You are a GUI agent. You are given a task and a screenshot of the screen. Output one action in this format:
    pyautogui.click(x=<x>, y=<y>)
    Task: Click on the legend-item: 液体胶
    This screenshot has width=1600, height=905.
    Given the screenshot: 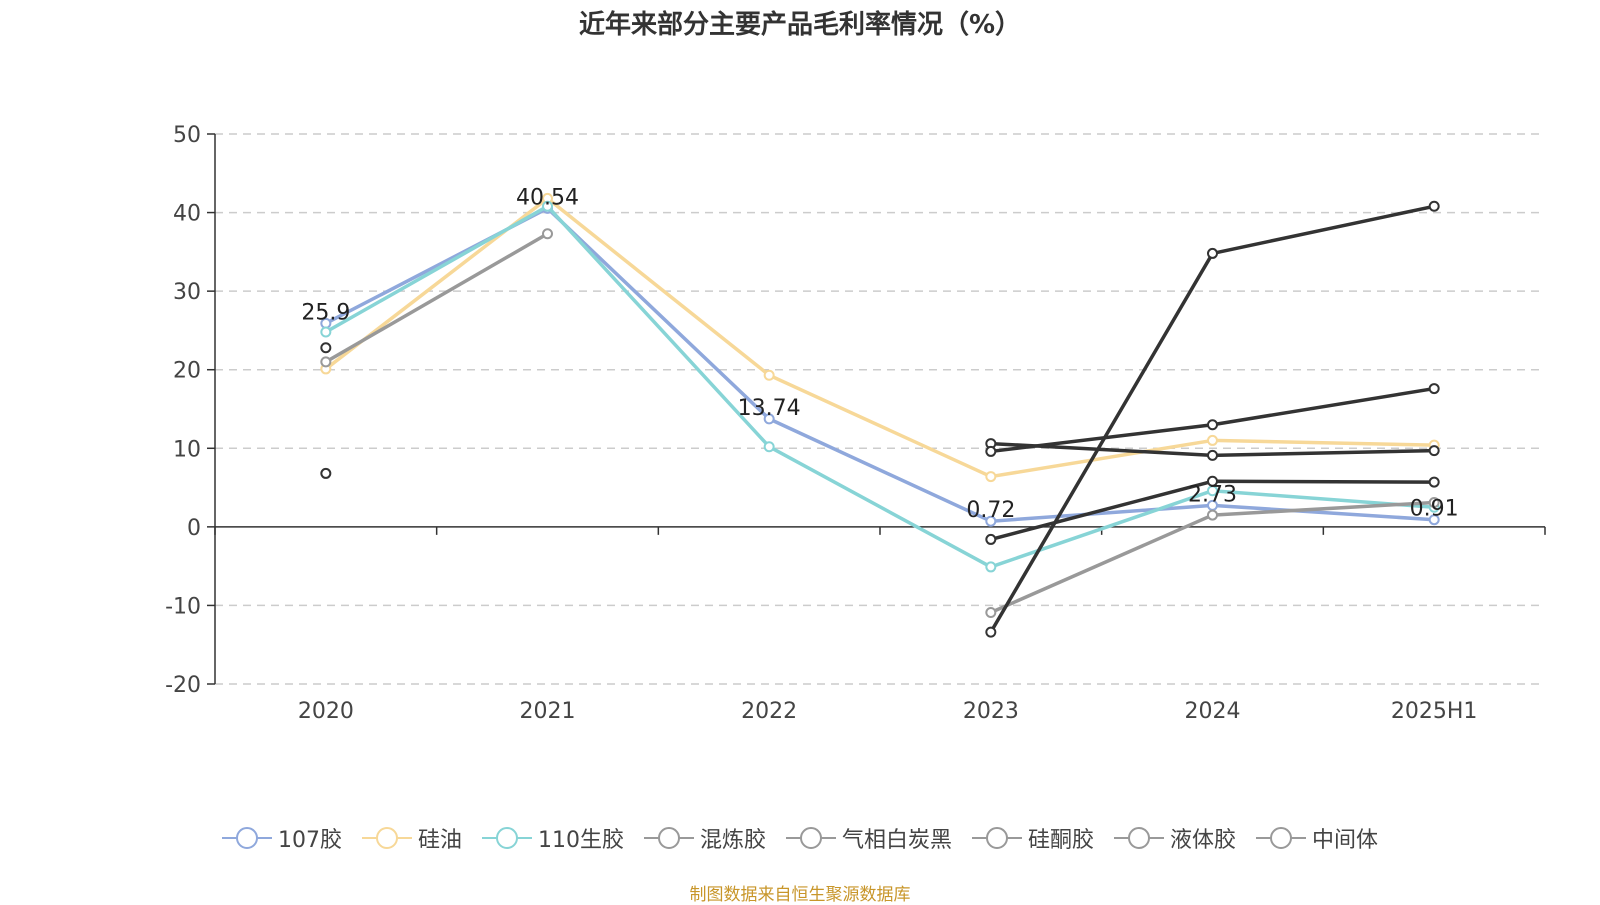 What is the action you would take?
    pyautogui.click(x=1175, y=838)
    